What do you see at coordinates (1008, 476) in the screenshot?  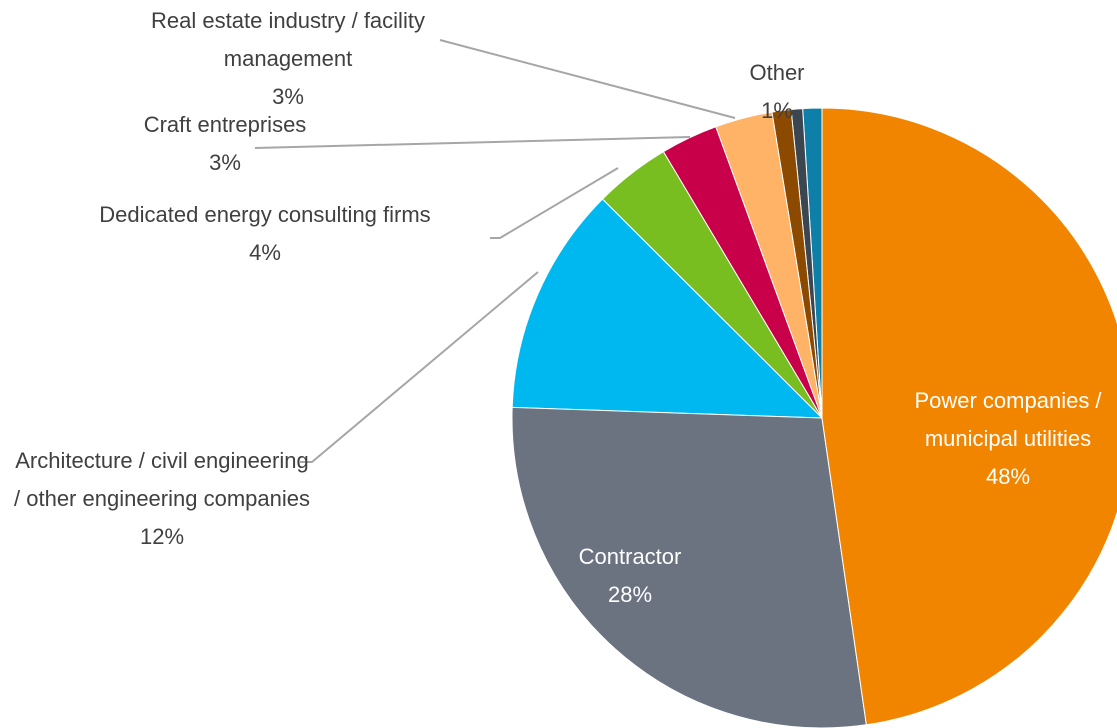 I see `value-label: 48%` at bounding box center [1008, 476].